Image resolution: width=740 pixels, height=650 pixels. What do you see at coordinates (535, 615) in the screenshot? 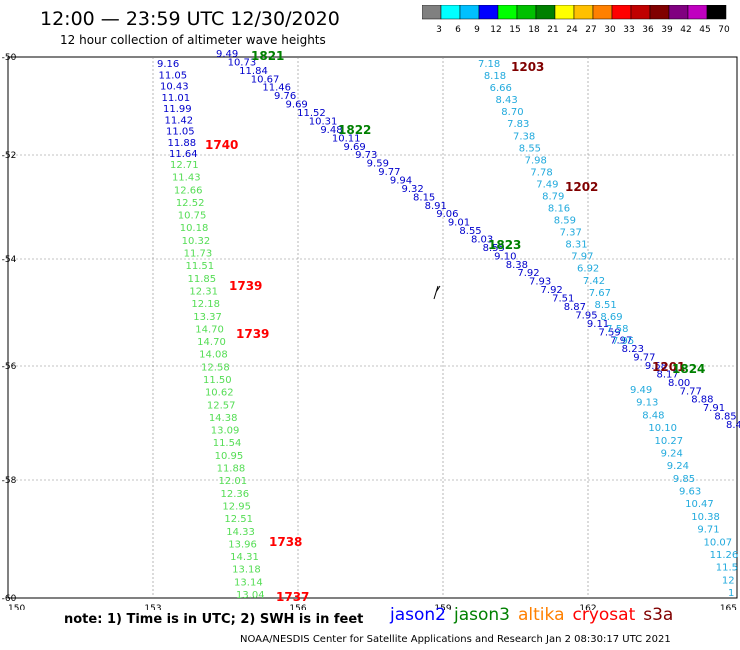
I see `satellite-legend: jason2 jason3 altika cryosat s3a` at bounding box center [535, 615].